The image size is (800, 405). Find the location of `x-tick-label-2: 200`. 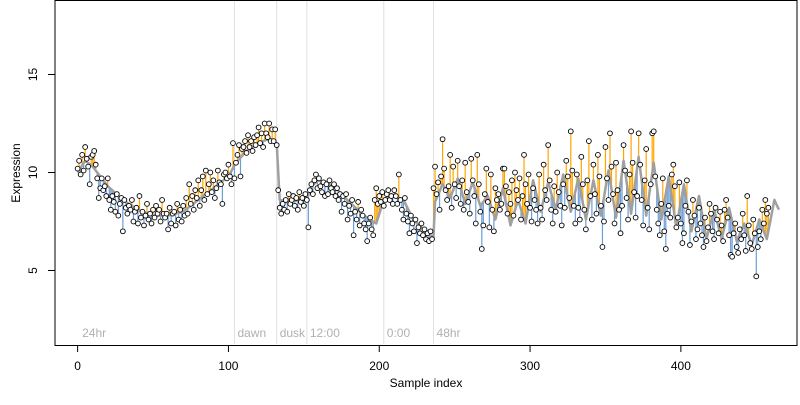

x-tick-label-2: 200 is located at coordinates (379, 366).